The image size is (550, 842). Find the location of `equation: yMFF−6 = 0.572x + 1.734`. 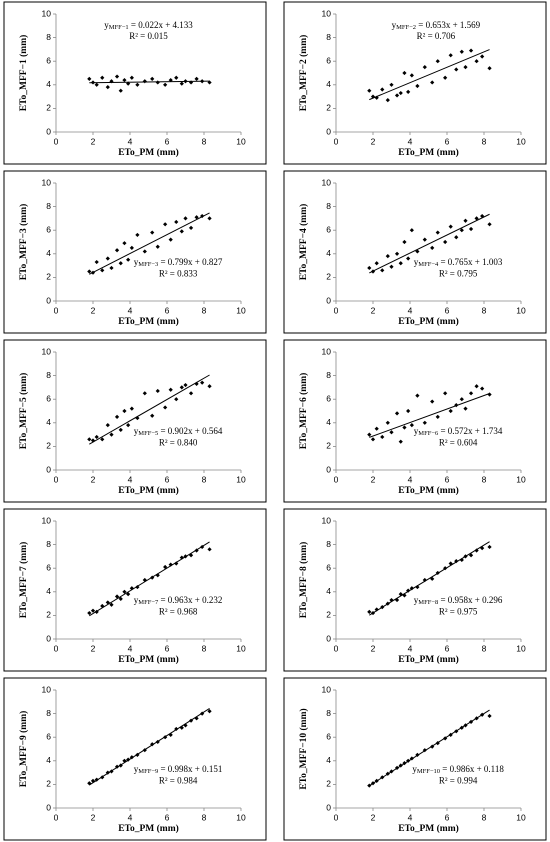

equation: yMFF−6 = 0.572x + 1.734 is located at coordinates (458, 431).